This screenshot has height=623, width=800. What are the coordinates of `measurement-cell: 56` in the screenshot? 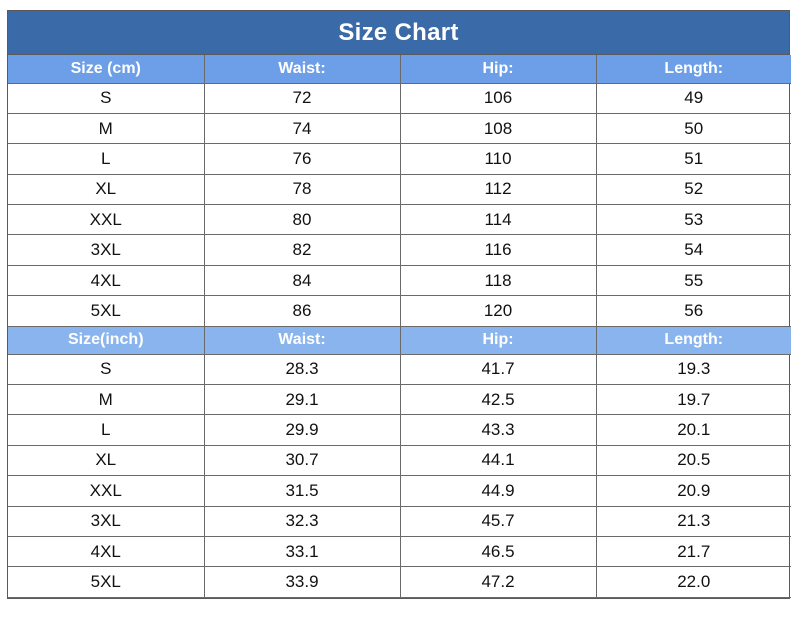 It's located at (693, 311).